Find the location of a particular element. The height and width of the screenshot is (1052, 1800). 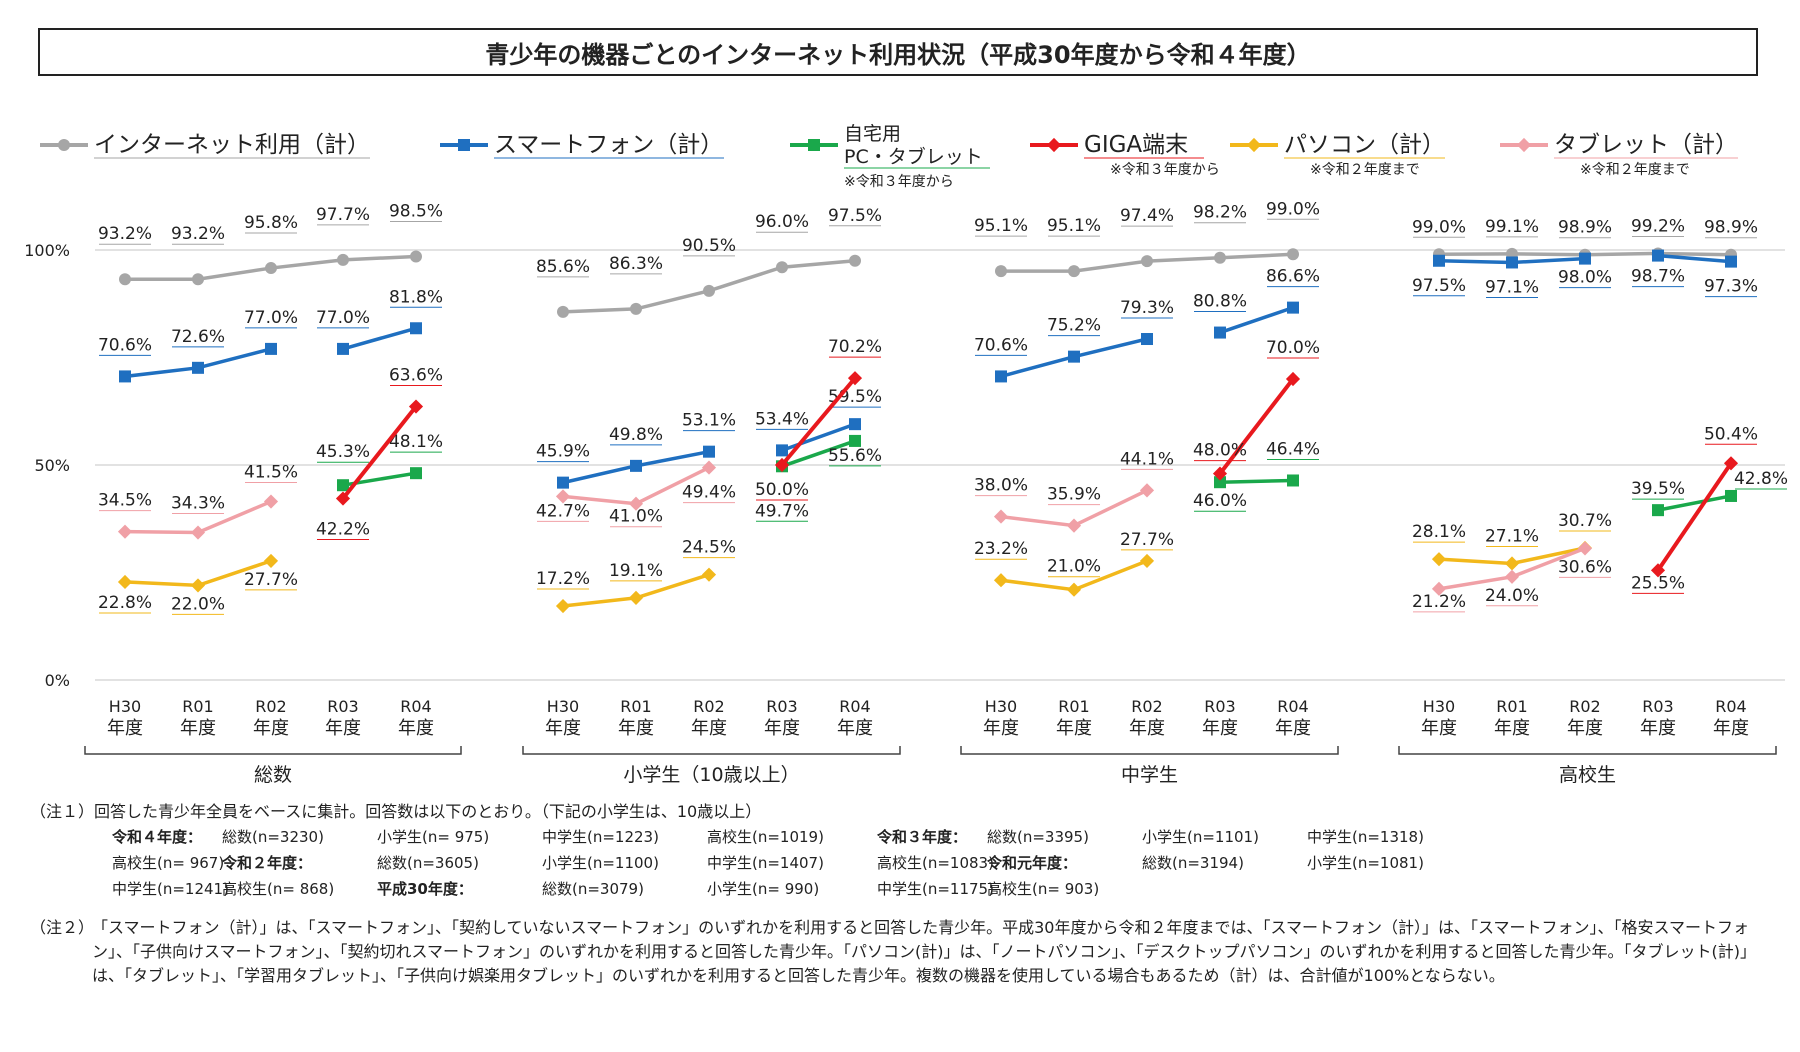

data-label-tablet: 35.9% is located at coordinates (1074, 495).